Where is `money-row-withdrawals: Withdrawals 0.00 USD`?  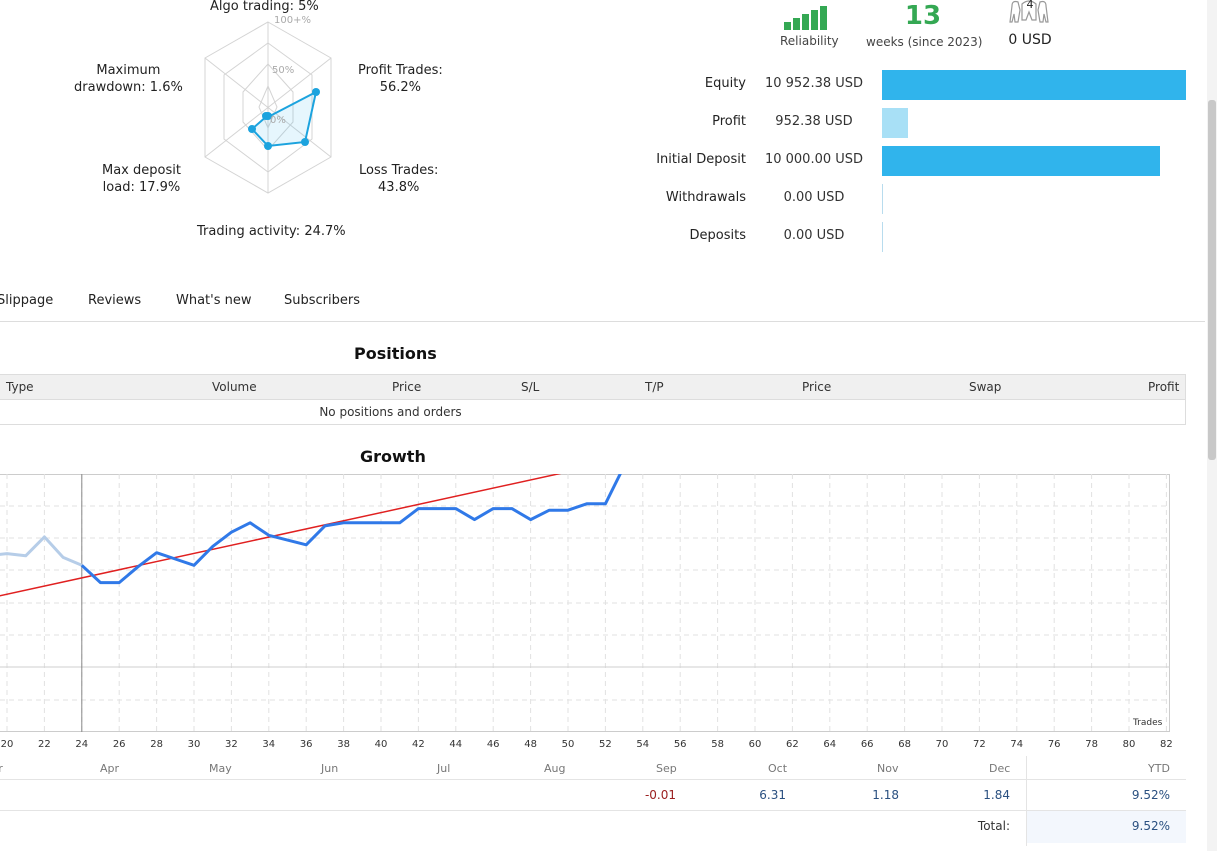 money-row-withdrawals: Withdrawals 0.00 USD is located at coordinates (920, 199).